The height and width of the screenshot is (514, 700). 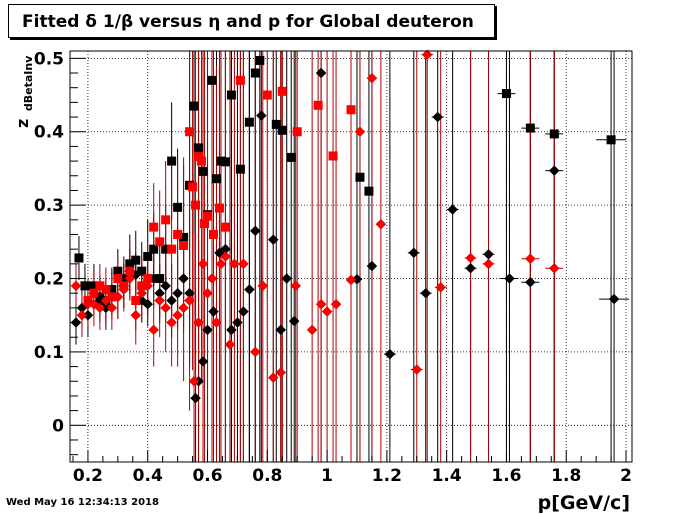 I want to click on x-tick-label: 1.2, so click(x=387, y=476).